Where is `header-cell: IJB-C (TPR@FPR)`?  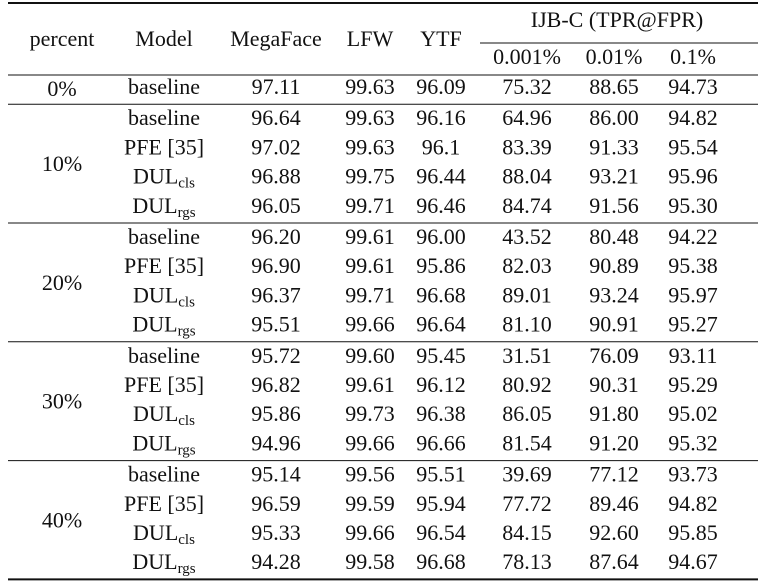
header-cell: IJB-C (TPR@FPR) is located at coordinates (617, 19).